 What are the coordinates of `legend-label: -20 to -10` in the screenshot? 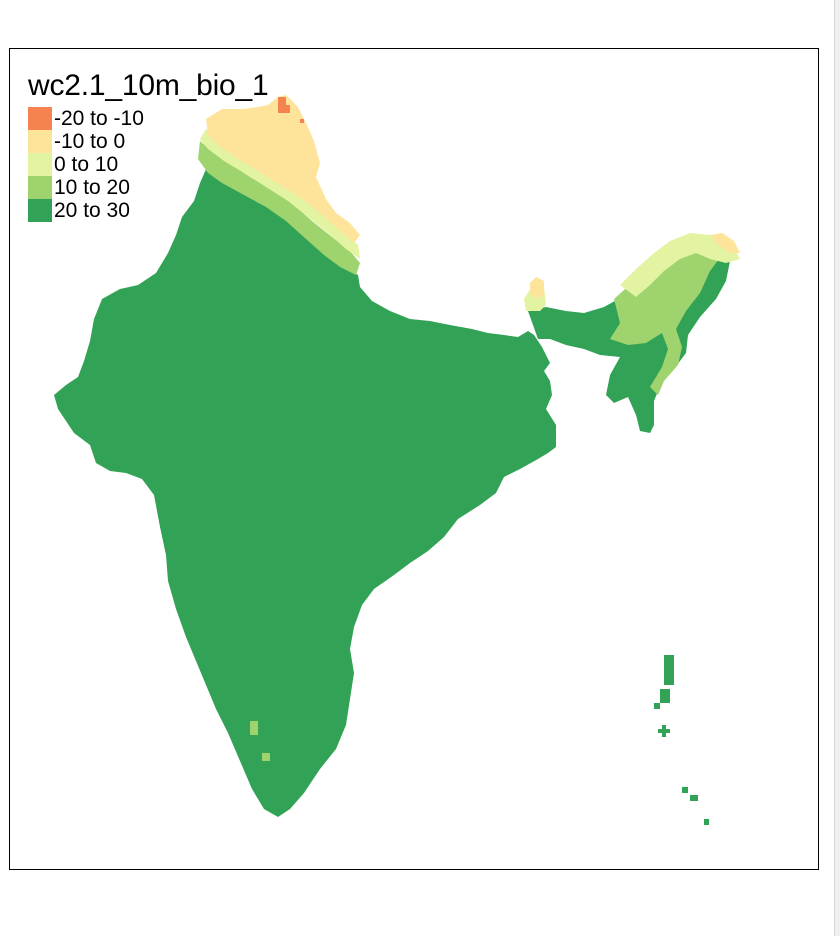 It's located at (99, 118).